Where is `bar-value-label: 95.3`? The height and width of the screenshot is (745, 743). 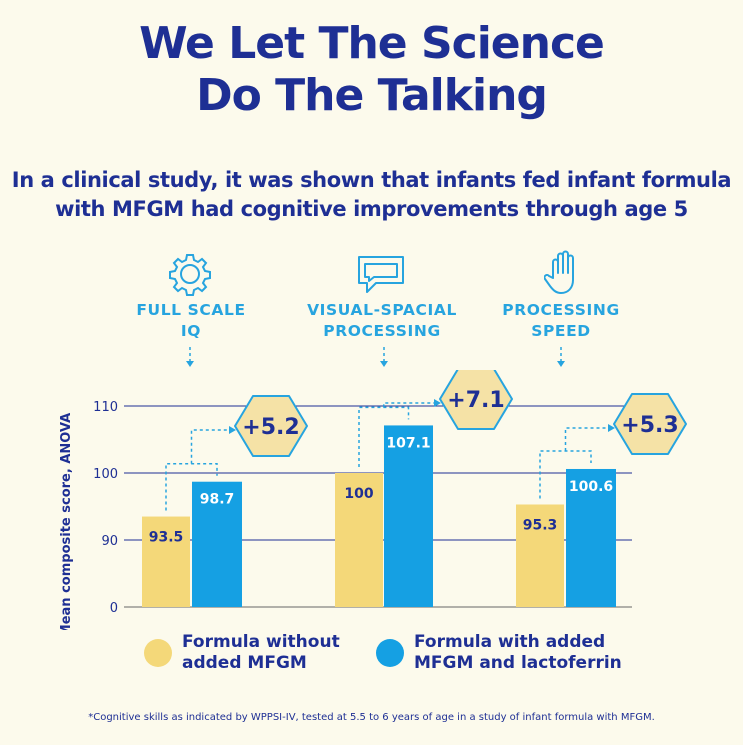
bar-value-label: 95.3 is located at coordinates (540, 525).